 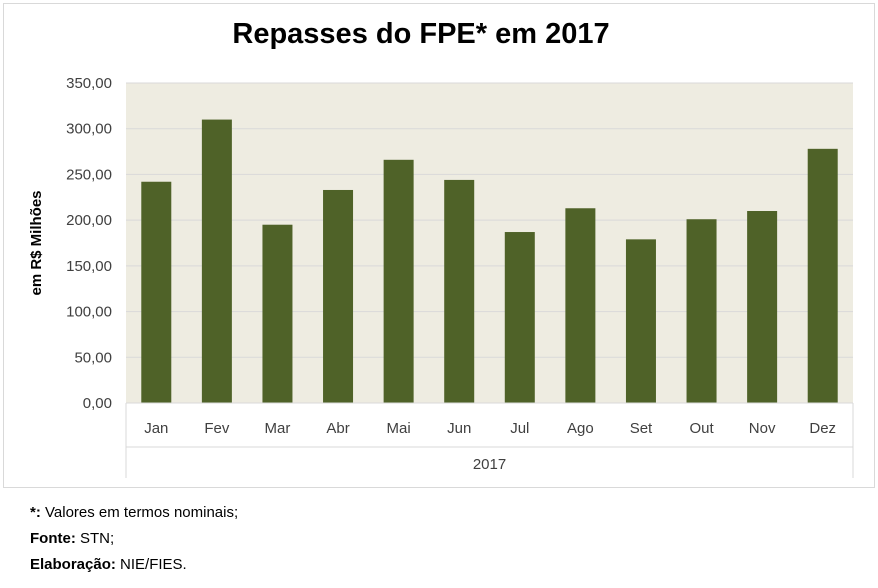 I want to click on y-tick-label: 200,00, so click(x=89, y=220).